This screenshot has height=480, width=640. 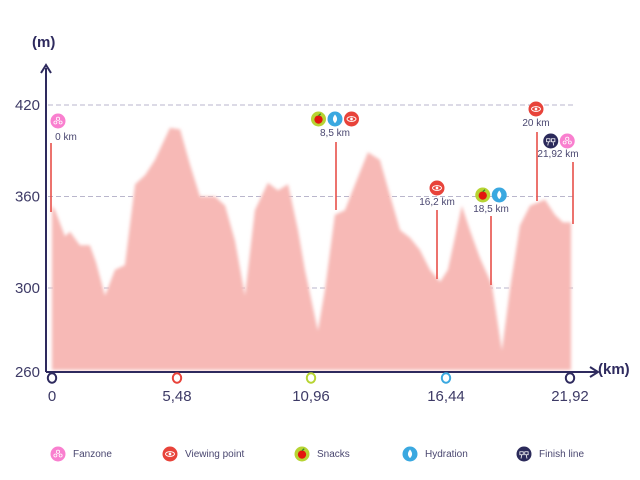 What do you see at coordinates (27, 288) in the screenshot?
I see `y-tick-label: 300` at bounding box center [27, 288].